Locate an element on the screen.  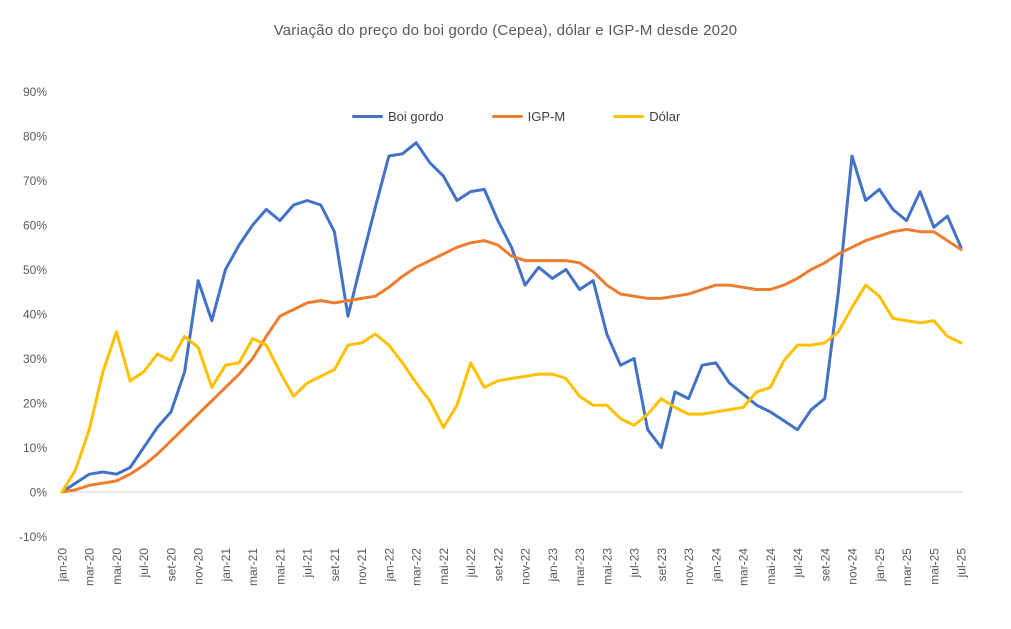
legend-swatch-boi-gordo is located at coordinates (367, 116).